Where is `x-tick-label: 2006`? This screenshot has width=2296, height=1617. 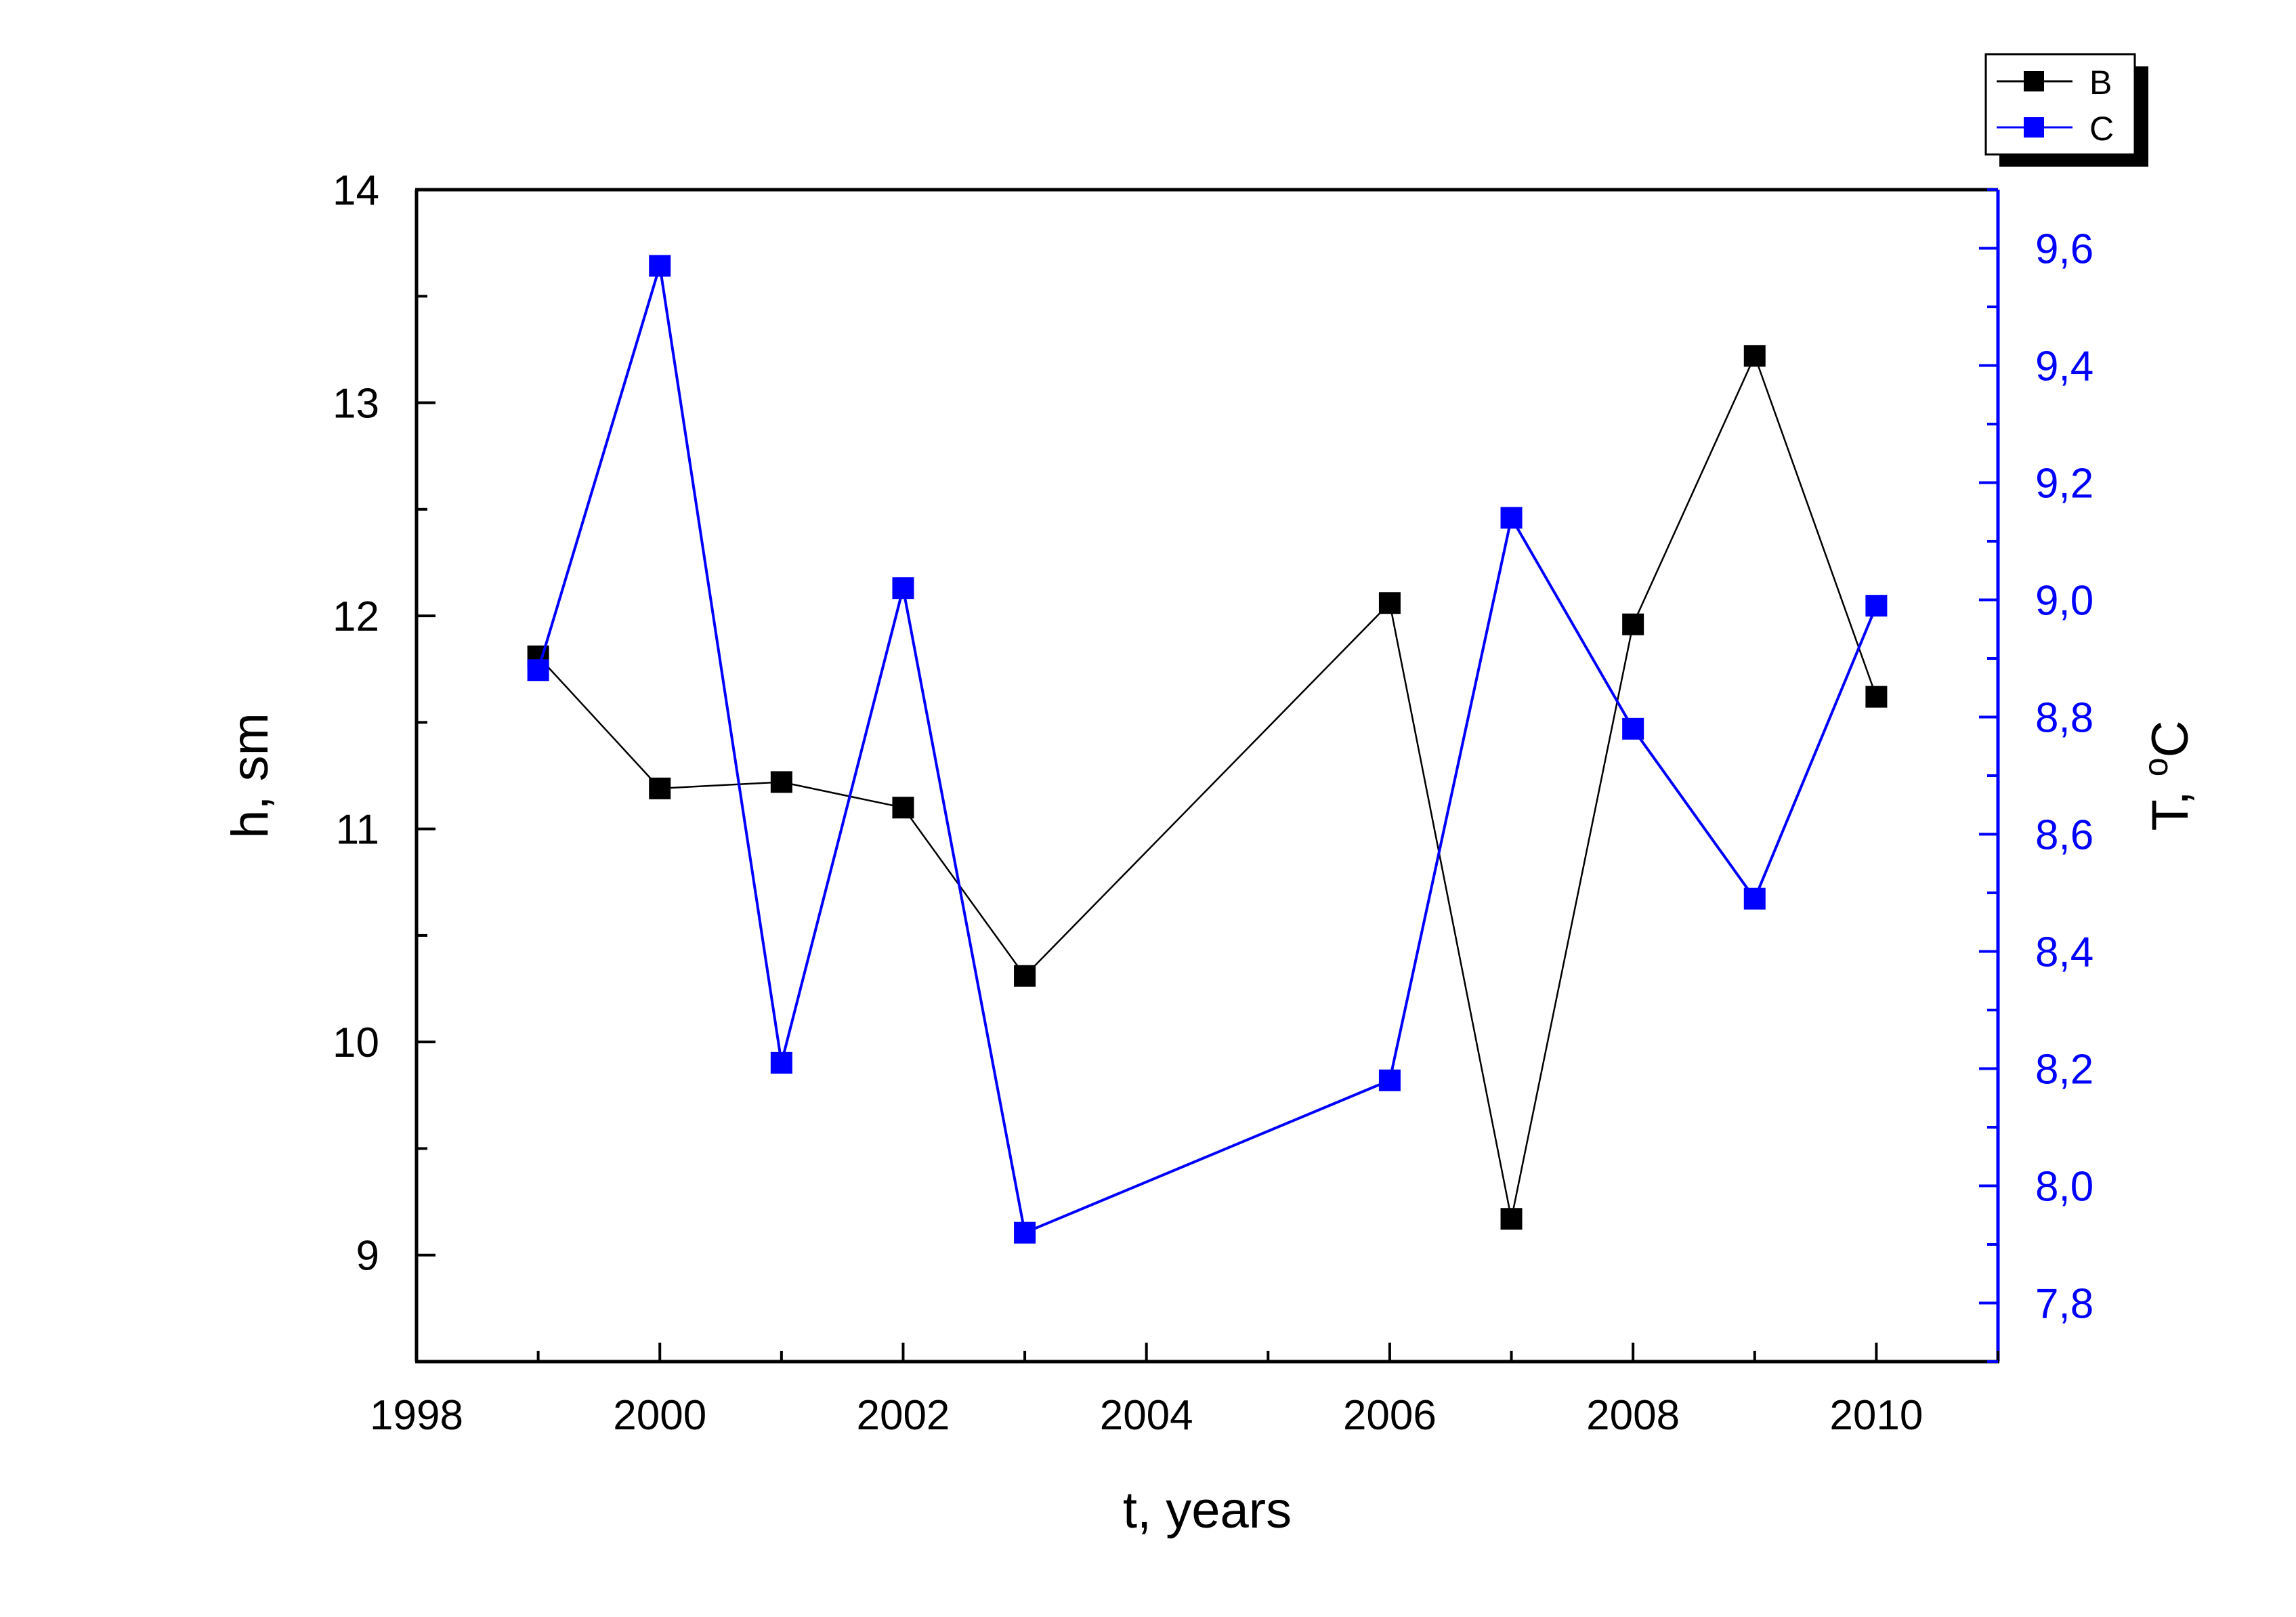
x-tick-label: 2006 is located at coordinates (1390, 1415).